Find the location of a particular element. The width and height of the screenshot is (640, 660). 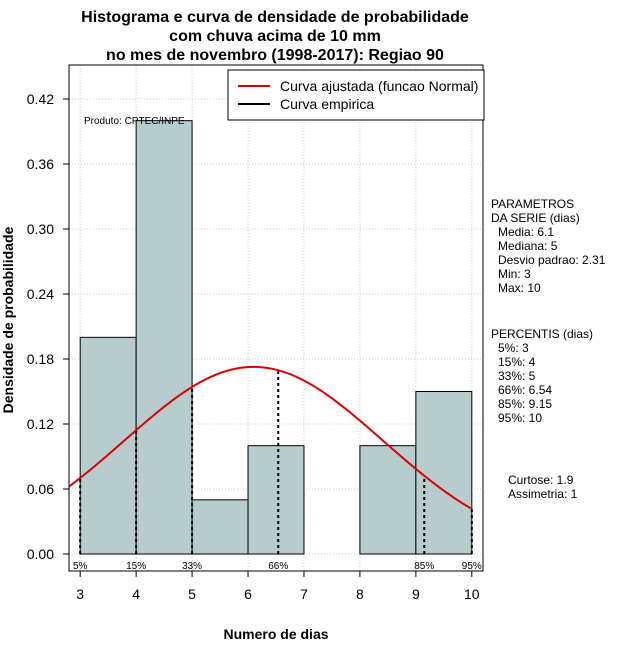

percentil-item: 95%: 10 is located at coordinates (520, 418).